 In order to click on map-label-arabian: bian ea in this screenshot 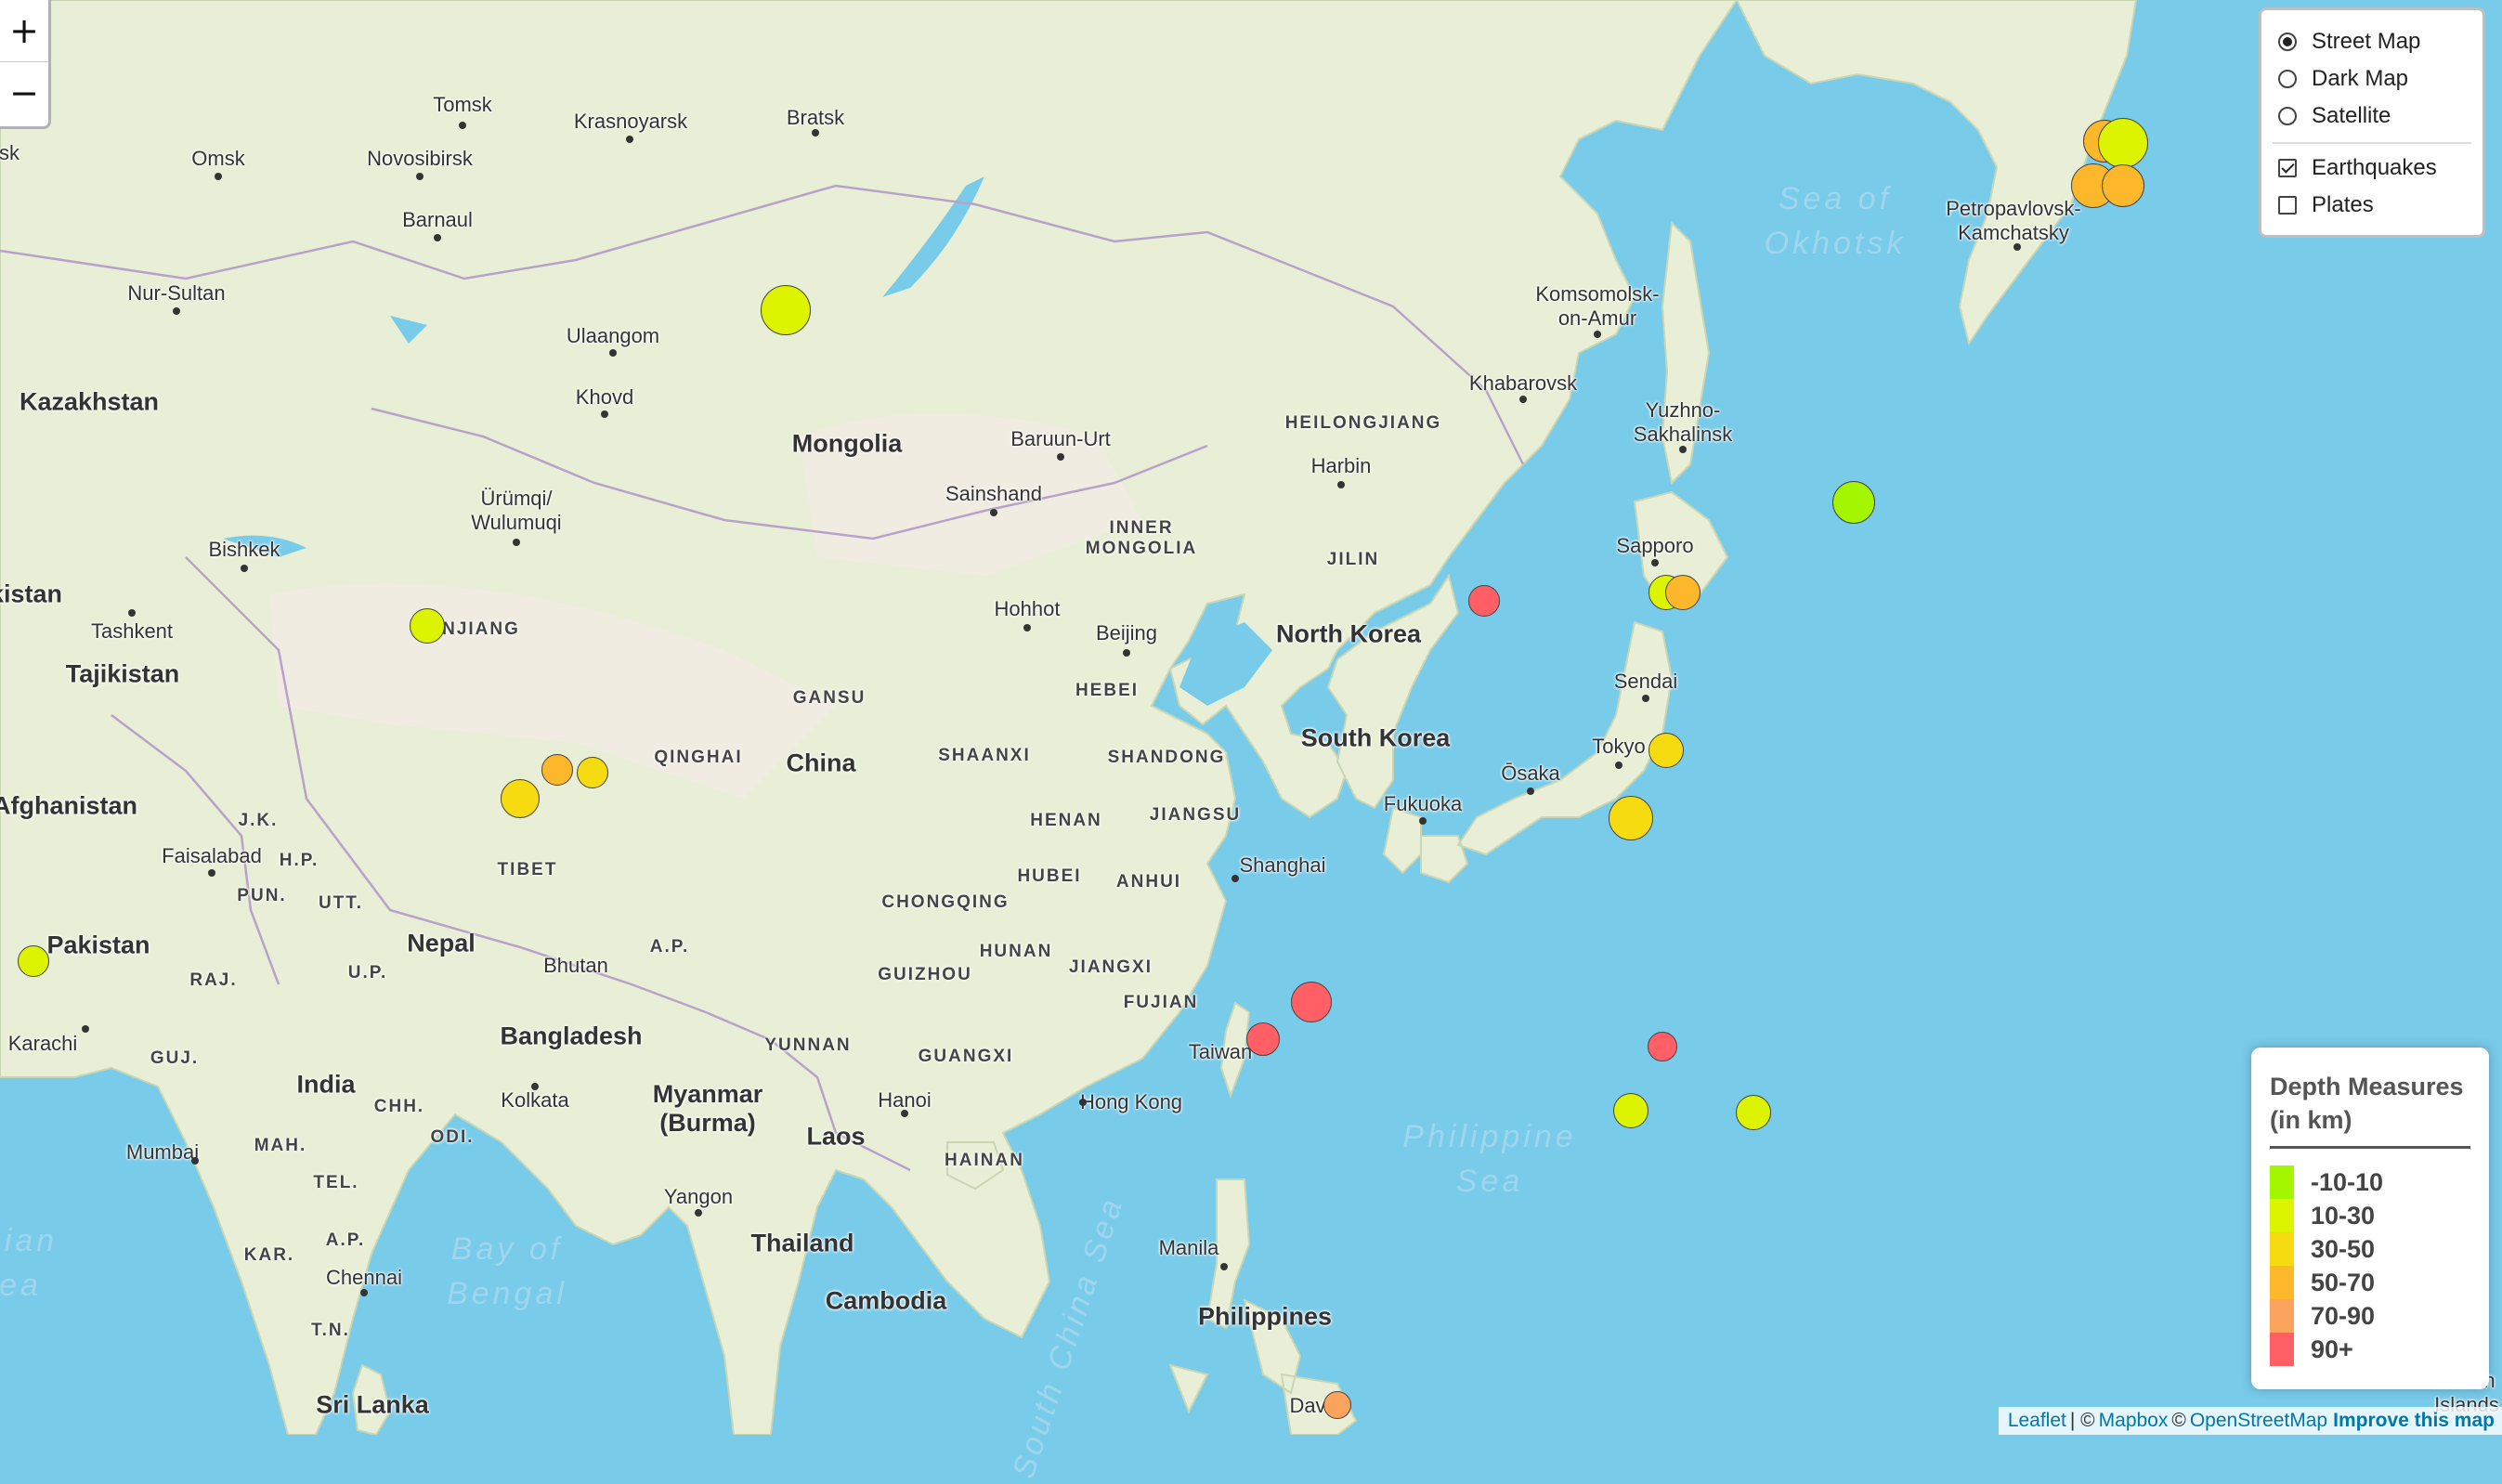, I will do `click(29, 1263)`.